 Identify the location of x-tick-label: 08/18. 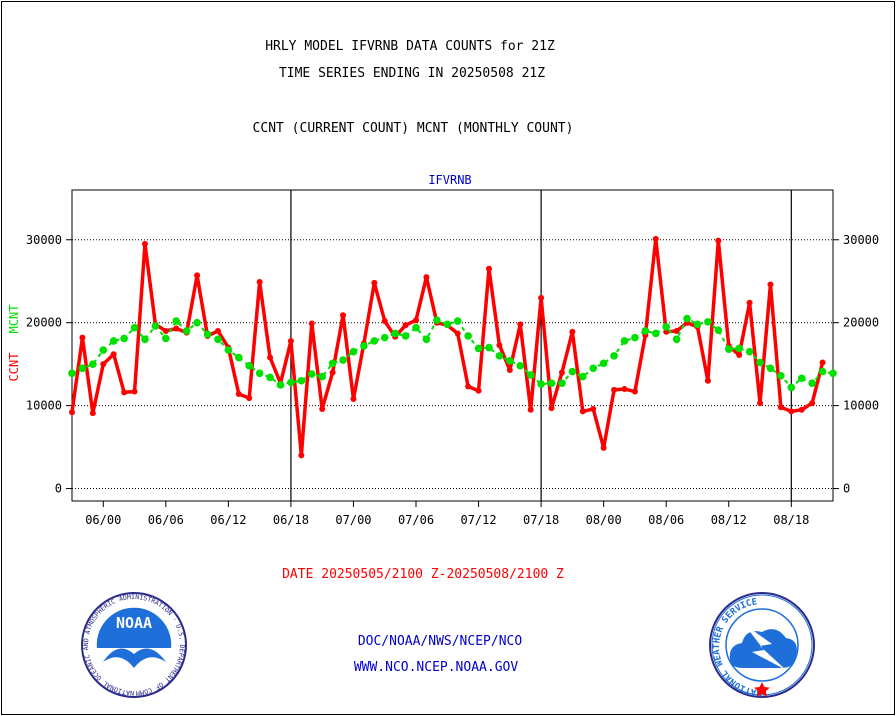
(791, 520).